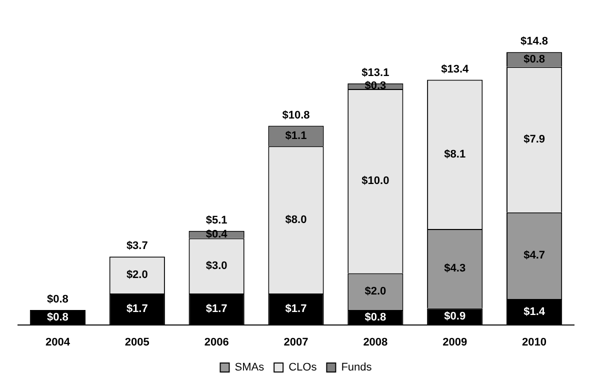 The height and width of the screenshot is (391, 592). What do you see at coordinates (534, 140) in the screenshot?
I see `data-label: $7.9` at bounding box center [534, 140].